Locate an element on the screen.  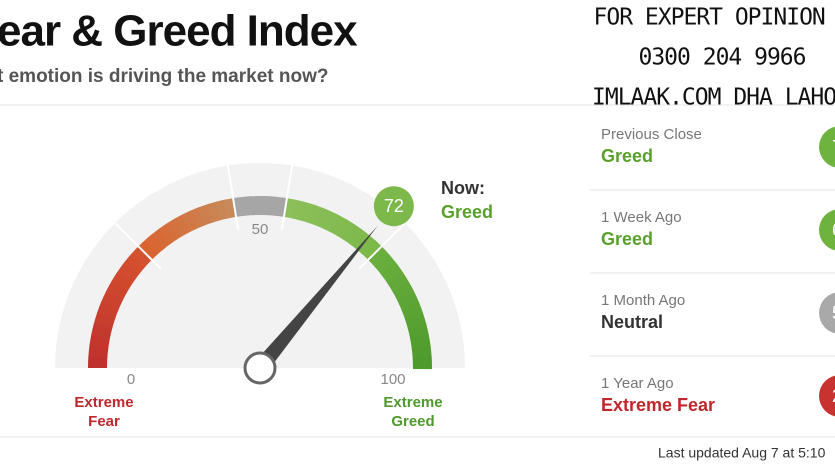
history-label: Previous Close is located at coordinates (651, 134).